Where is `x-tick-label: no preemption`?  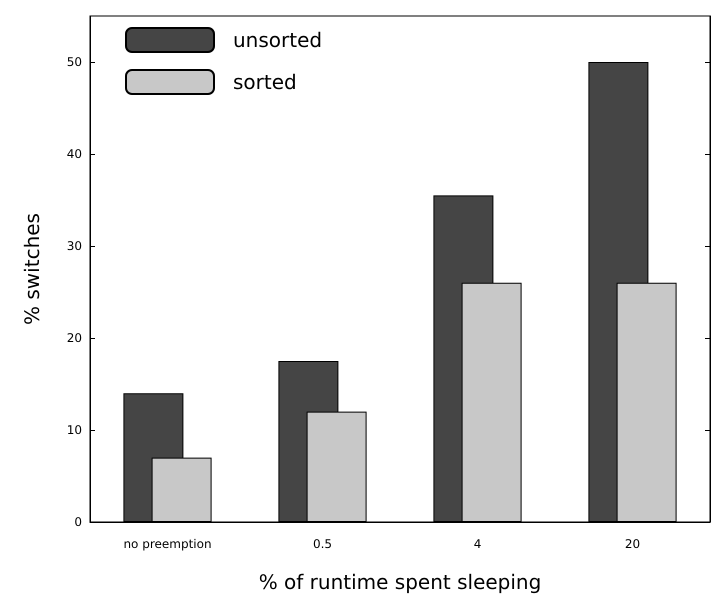
x-tick-label: no preemption is located at coordinates (167, 544).